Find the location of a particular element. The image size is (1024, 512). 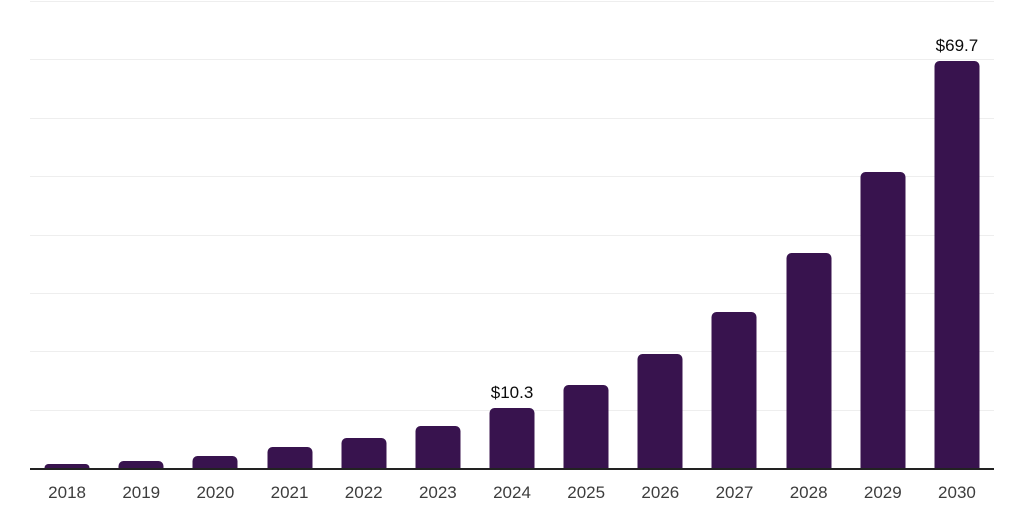

x-axis-label-2018: 2018 is located at coordinates (67, 492).